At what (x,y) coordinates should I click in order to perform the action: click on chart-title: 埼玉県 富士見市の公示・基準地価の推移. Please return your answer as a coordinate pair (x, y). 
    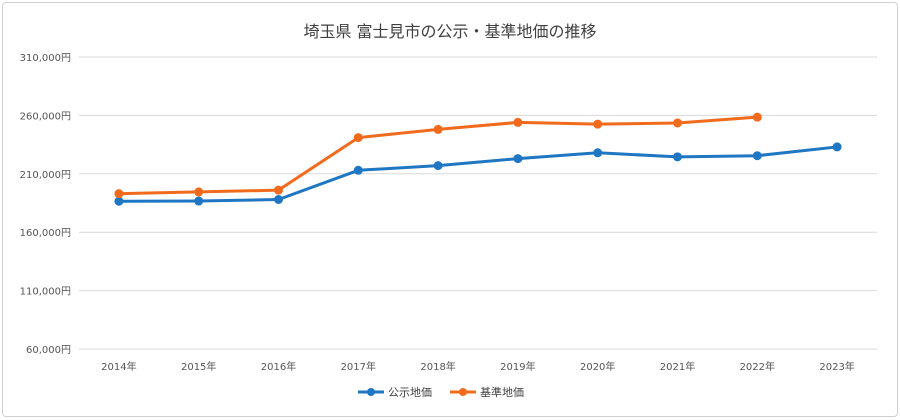
    Looking at the image, I should click on (449, 31).